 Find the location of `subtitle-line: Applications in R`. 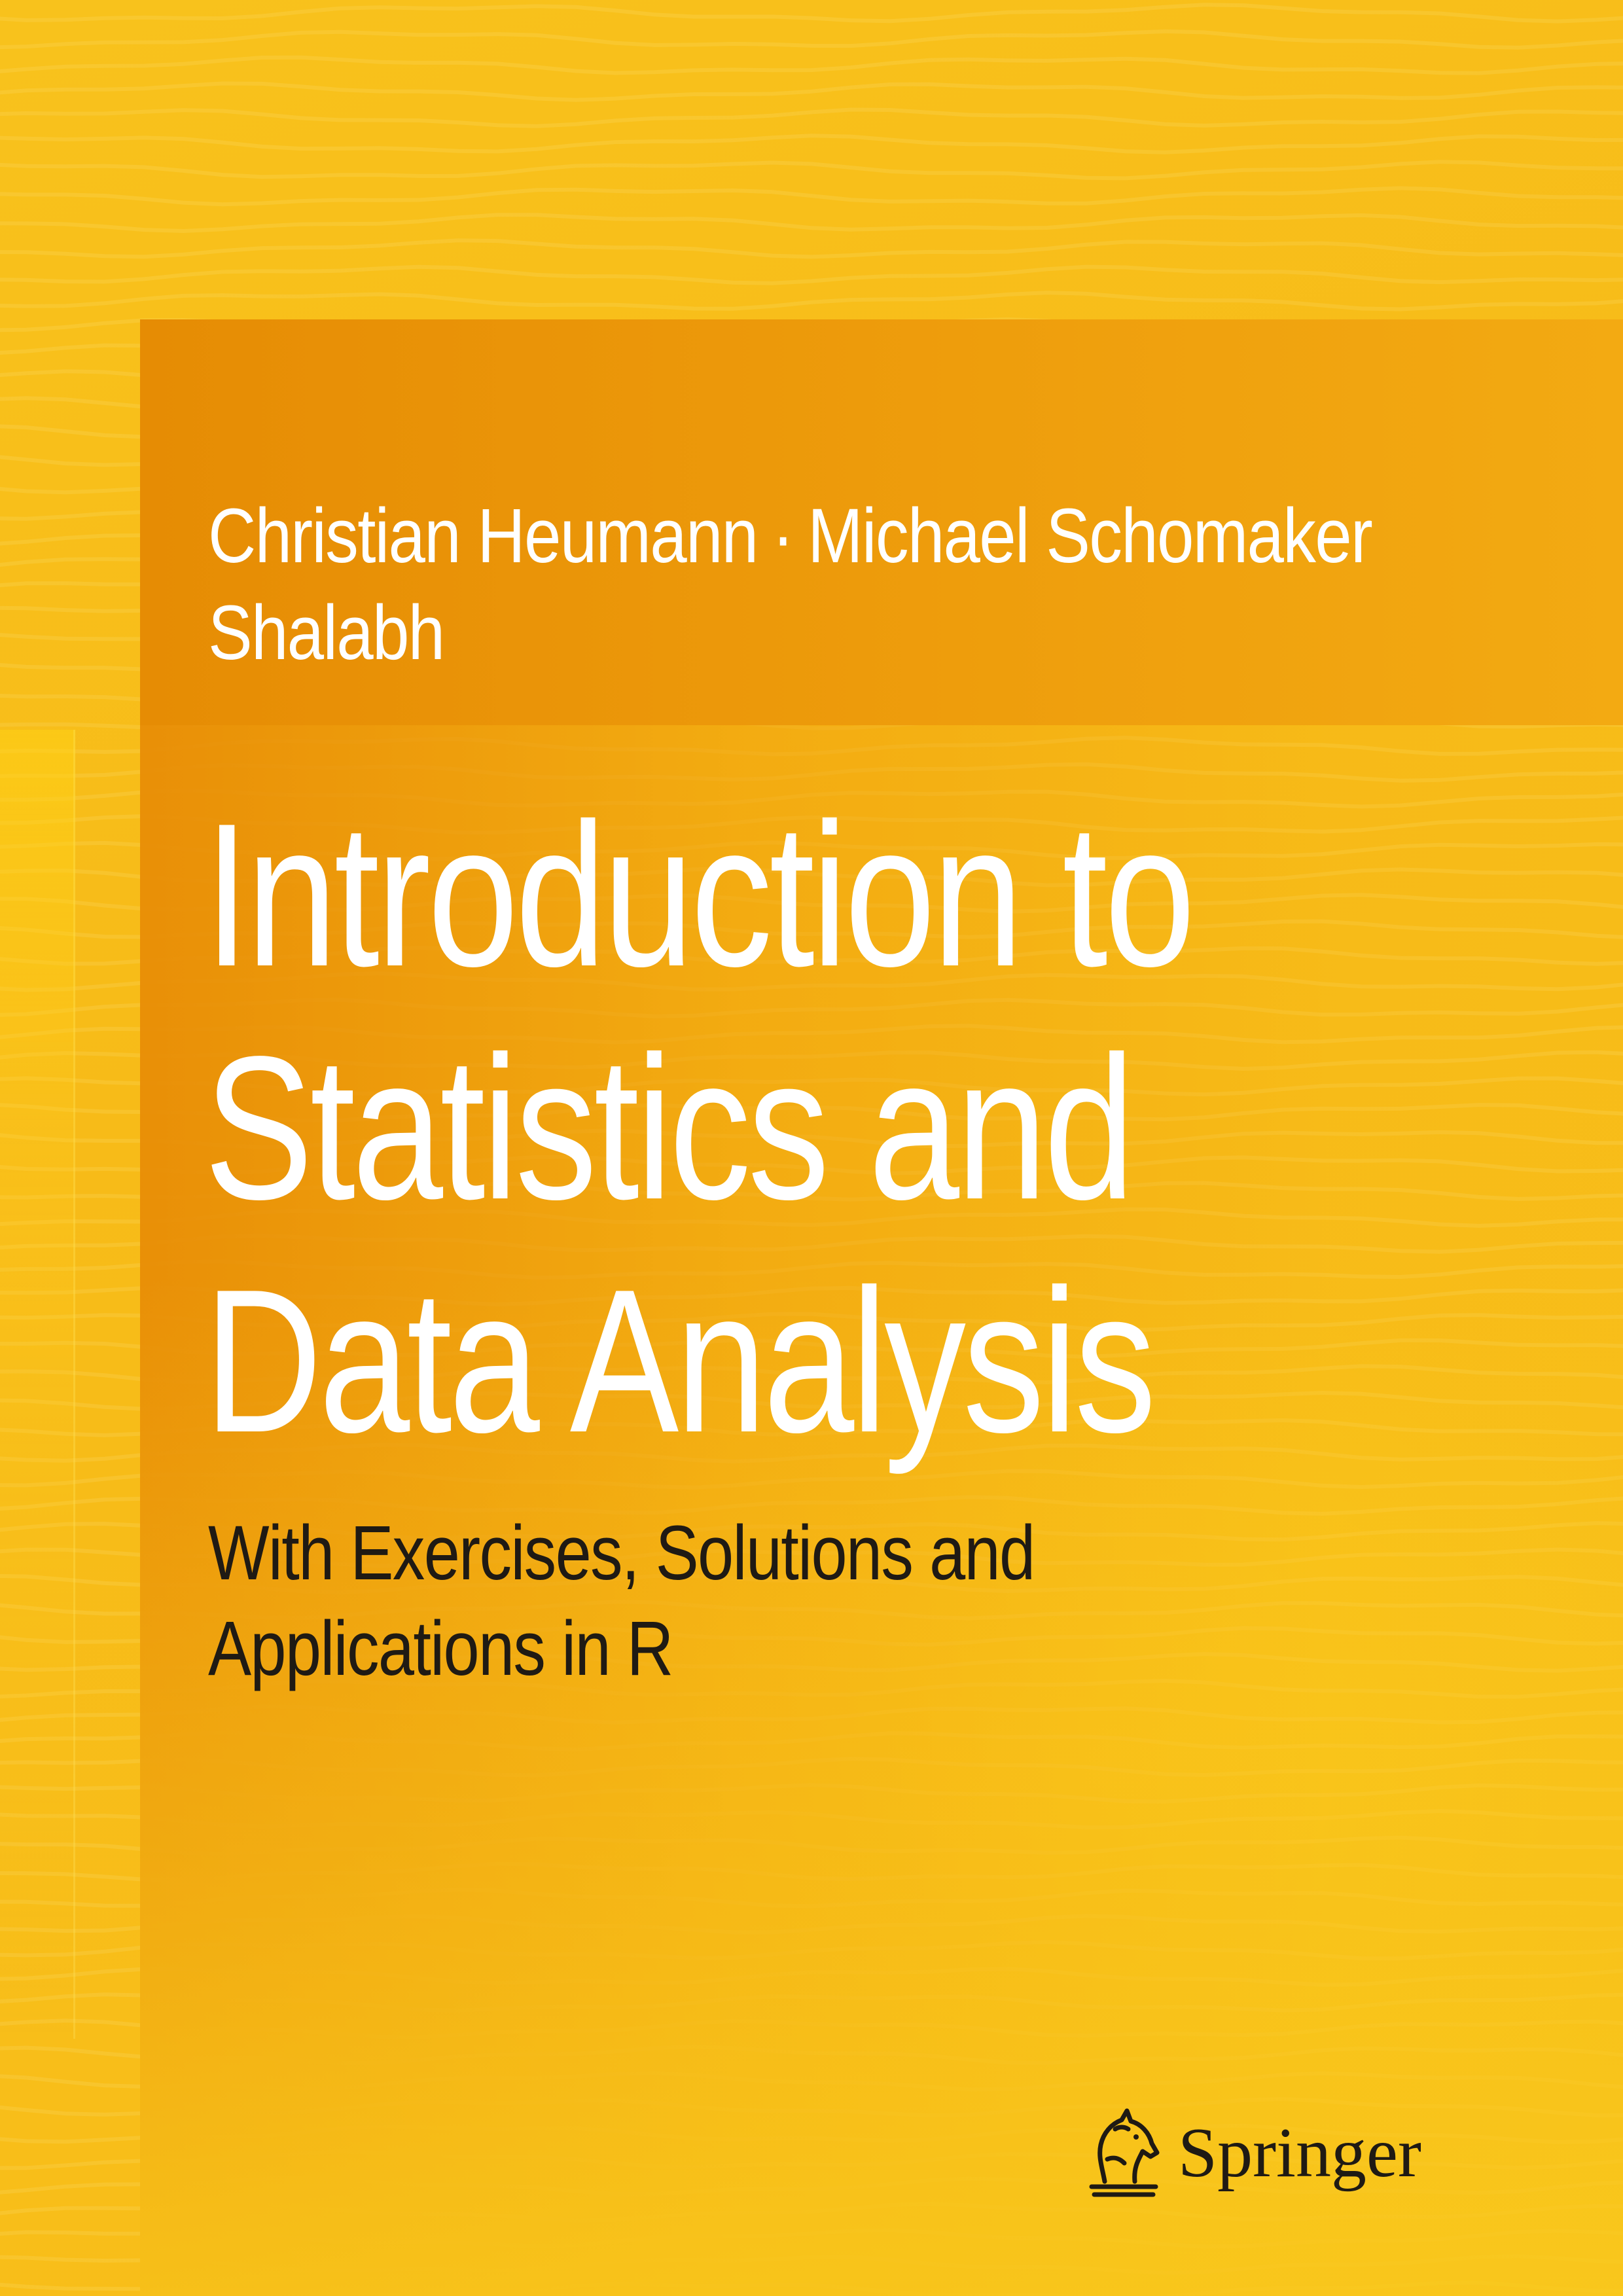

subtitle-line: Applications in R is located at coordinates (440, 1648).